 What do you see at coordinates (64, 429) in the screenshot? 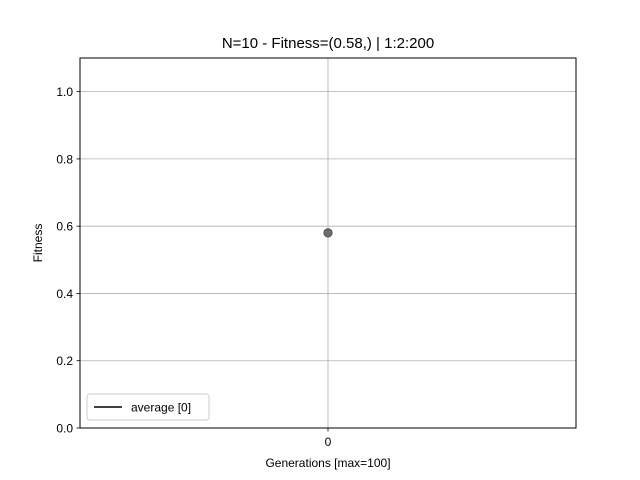
I see `y-tick-label: 0.0` at bounding box center [64, 429].